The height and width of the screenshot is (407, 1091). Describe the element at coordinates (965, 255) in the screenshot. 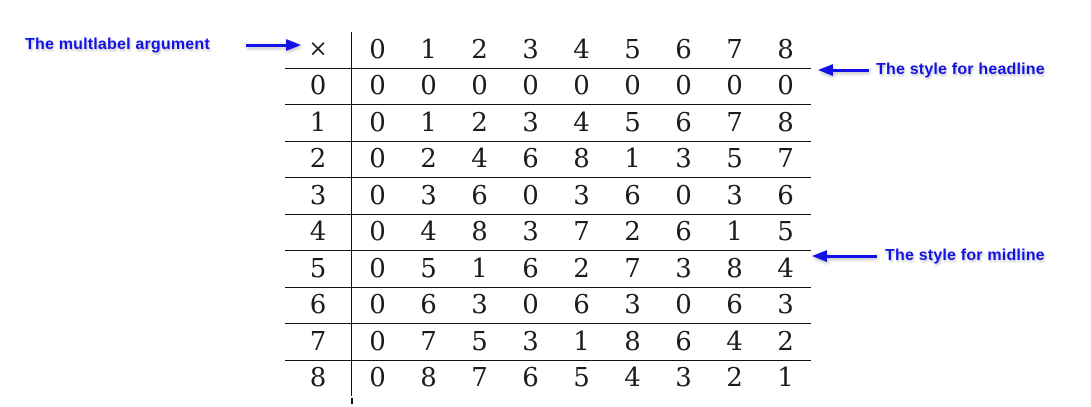

I see `midline-annotation: The style for midline` at that location.